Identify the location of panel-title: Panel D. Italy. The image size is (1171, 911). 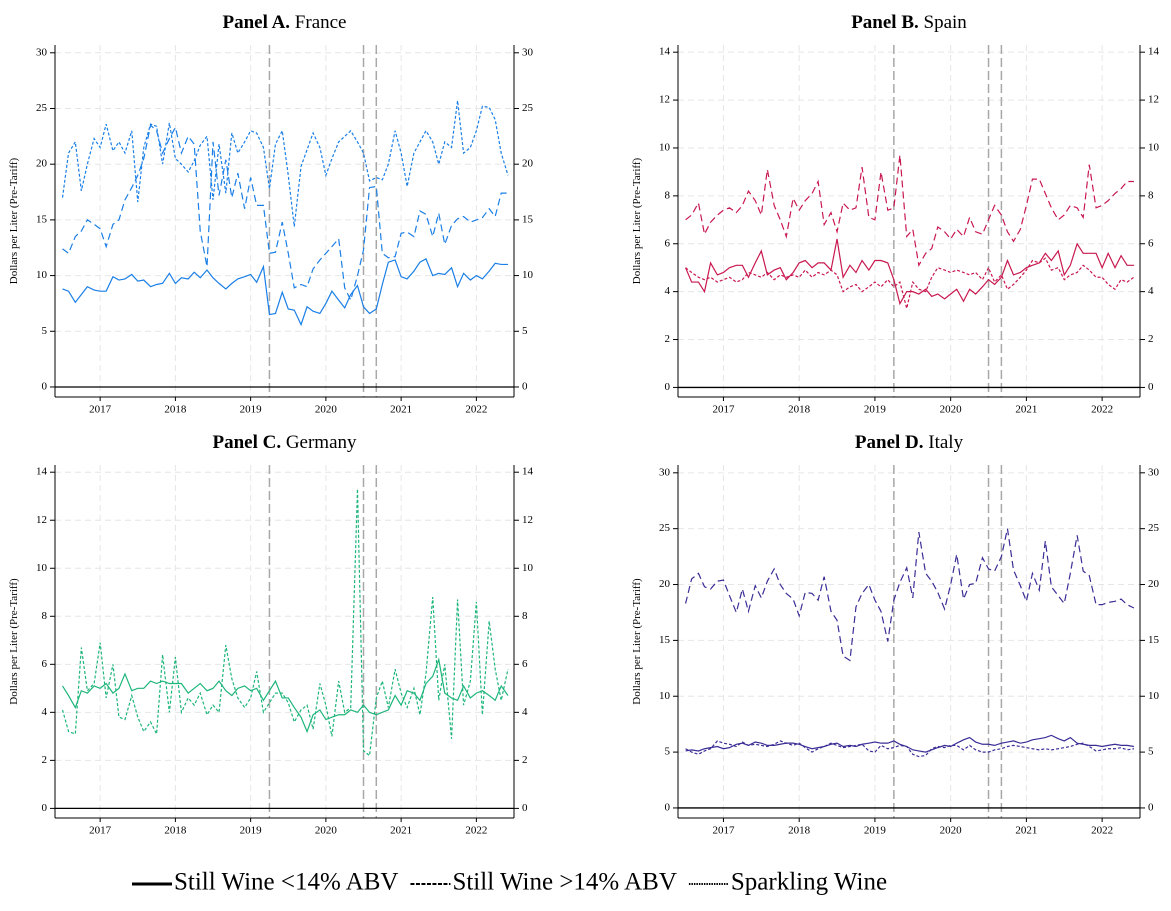
(909, 442).